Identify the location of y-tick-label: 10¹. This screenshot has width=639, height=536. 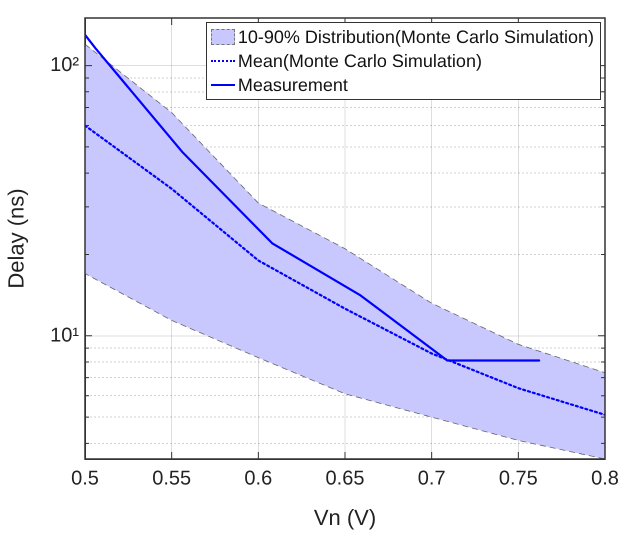
(65, 335).